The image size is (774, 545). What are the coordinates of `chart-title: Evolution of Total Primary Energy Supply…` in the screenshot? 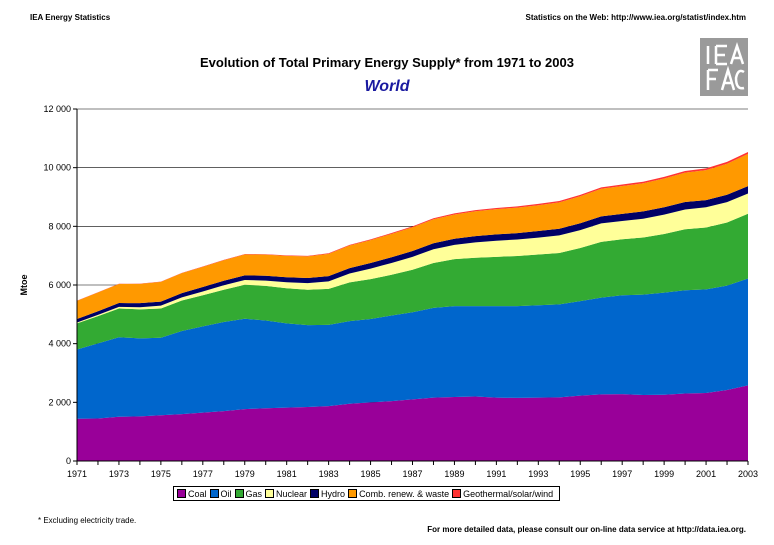 It's located at (387, 62).